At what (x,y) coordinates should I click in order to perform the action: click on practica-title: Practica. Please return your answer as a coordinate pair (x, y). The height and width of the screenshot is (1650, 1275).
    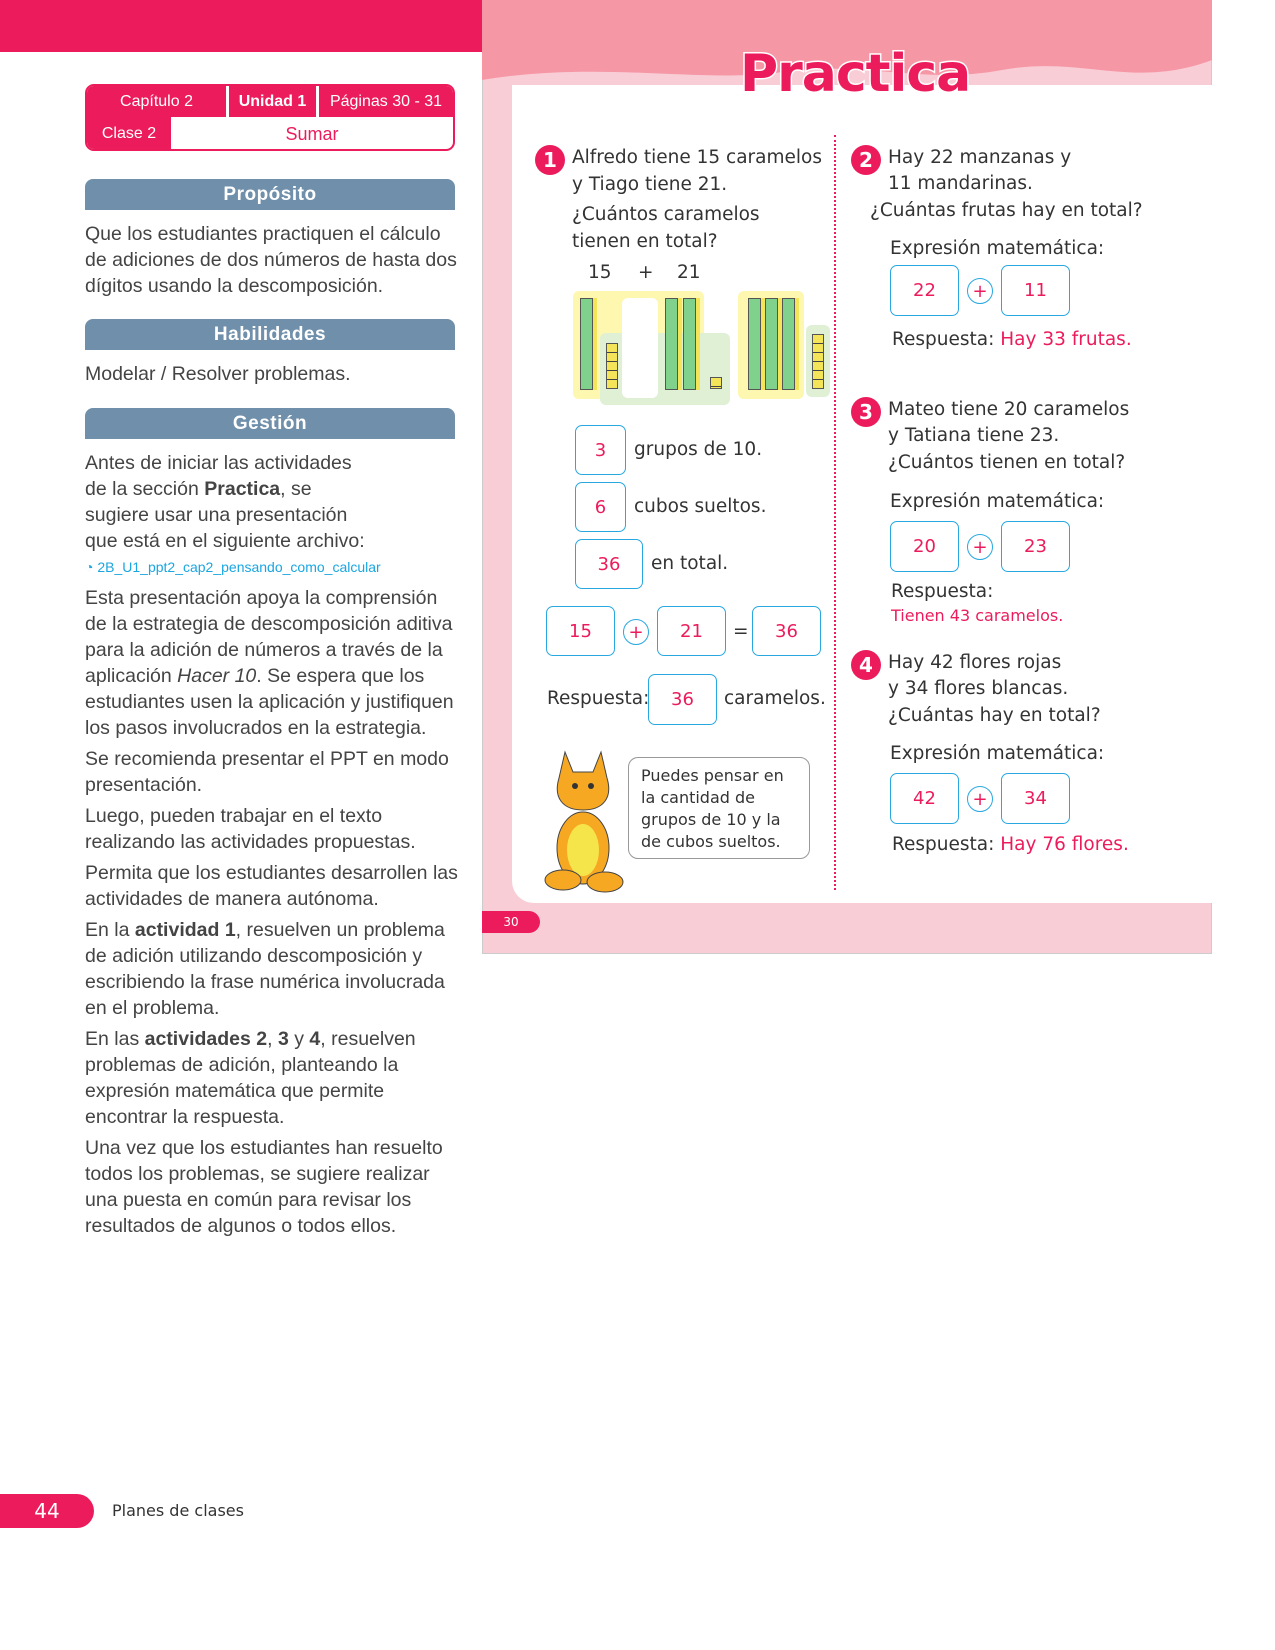
    Looking at the image, I should click on (855, 74).